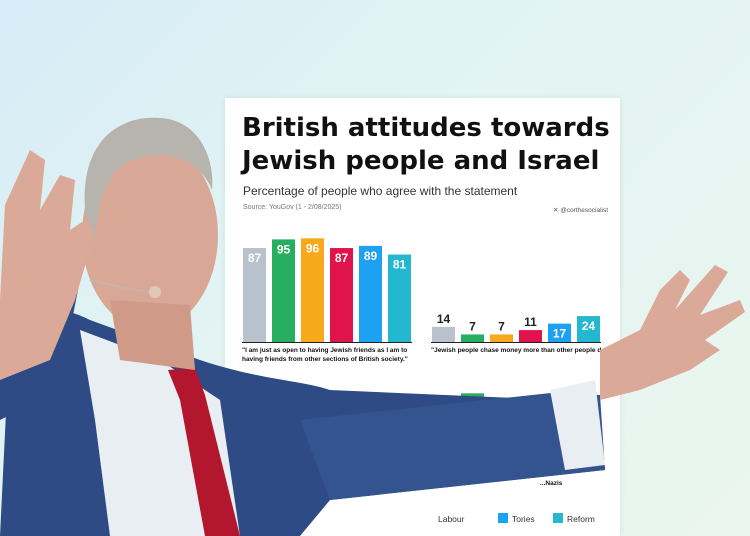 The width and height of the screenshot is (750, 536). I want to click on legend-label-tories: Tories, so click(523, 519).